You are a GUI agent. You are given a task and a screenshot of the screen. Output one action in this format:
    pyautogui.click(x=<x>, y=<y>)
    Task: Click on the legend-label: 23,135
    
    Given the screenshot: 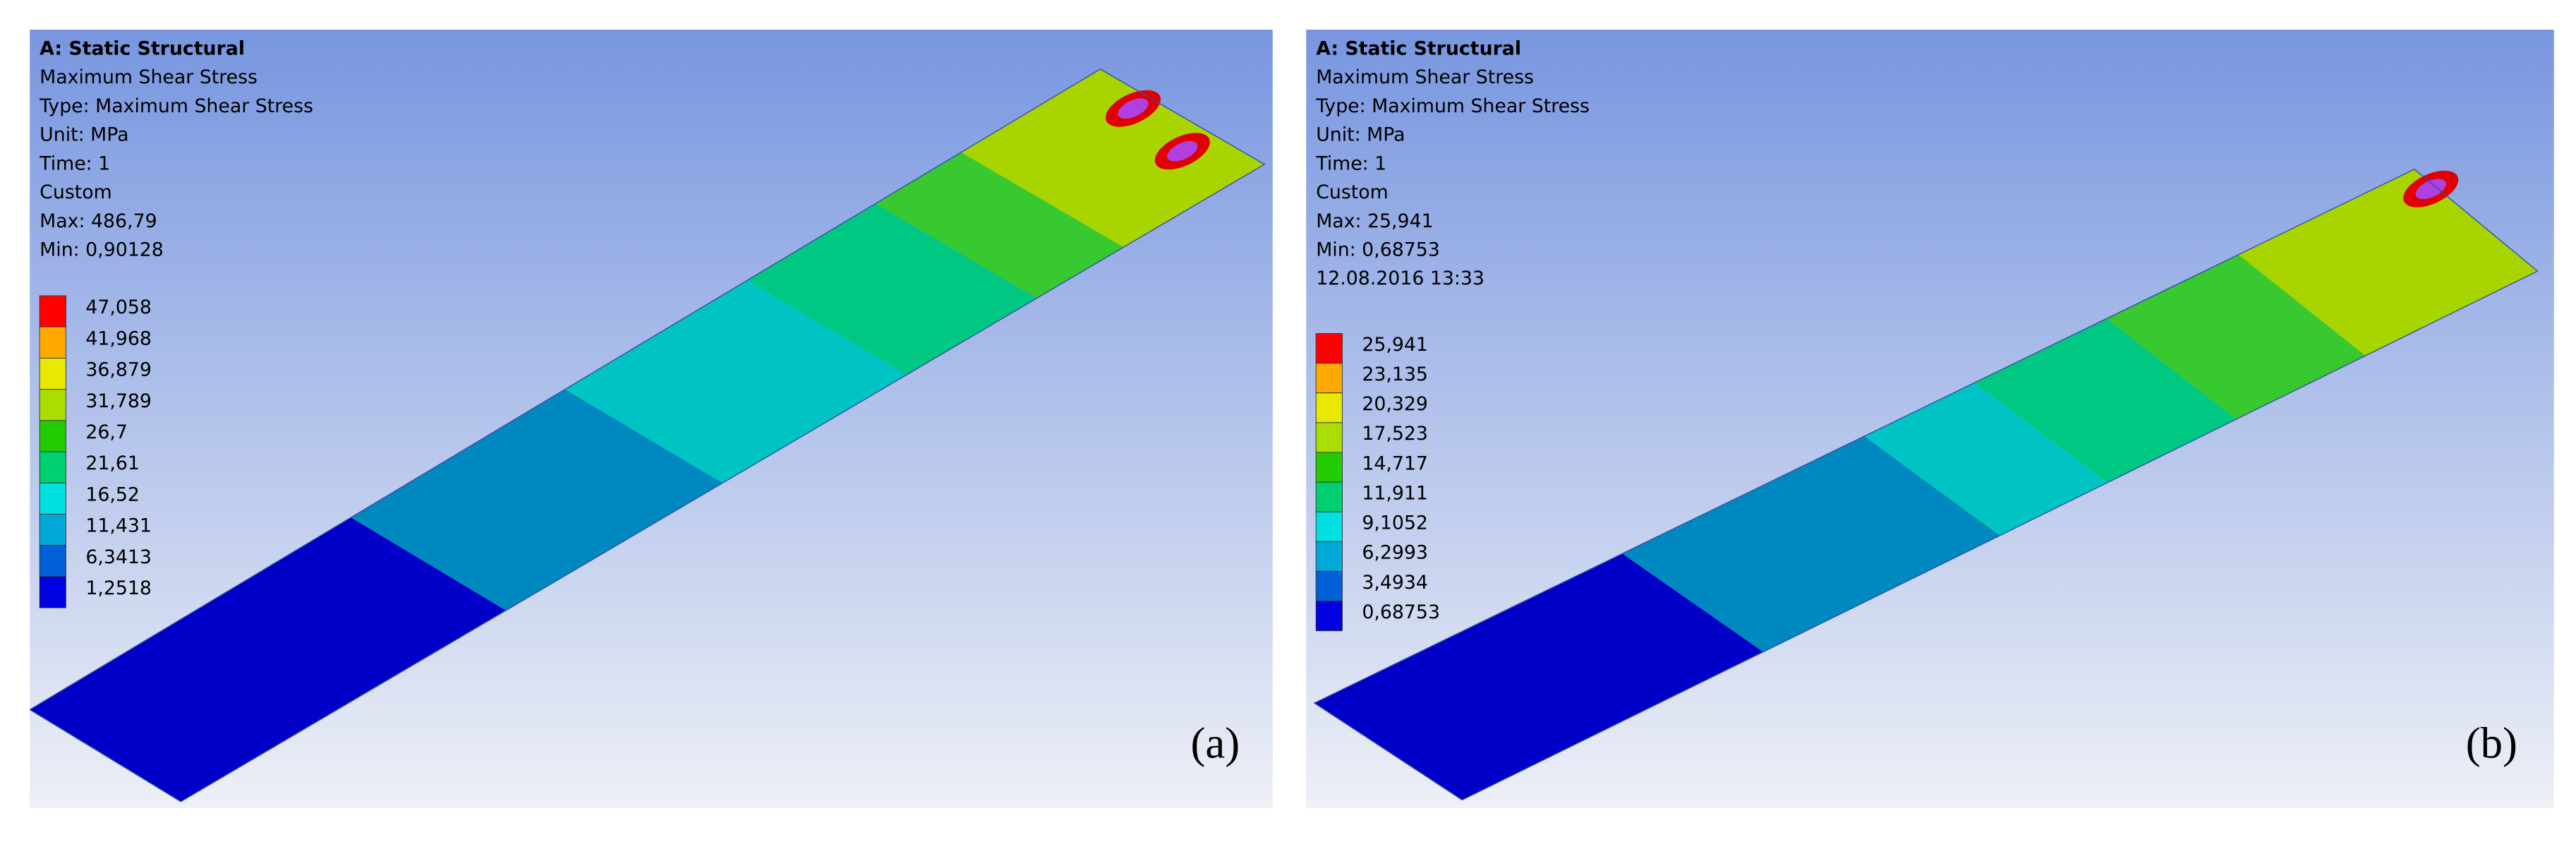 What is the action you would take?
    pyautogui.click(x=1395, y=374)
    